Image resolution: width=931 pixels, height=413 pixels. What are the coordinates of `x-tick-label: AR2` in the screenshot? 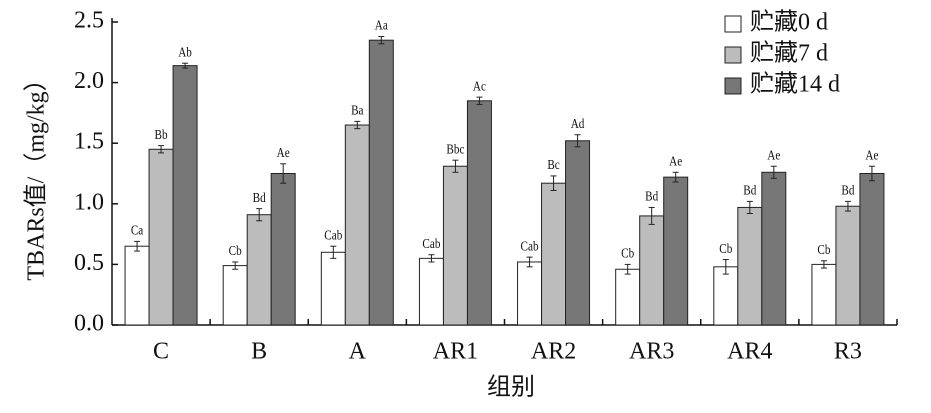 It's located at (553, 352).